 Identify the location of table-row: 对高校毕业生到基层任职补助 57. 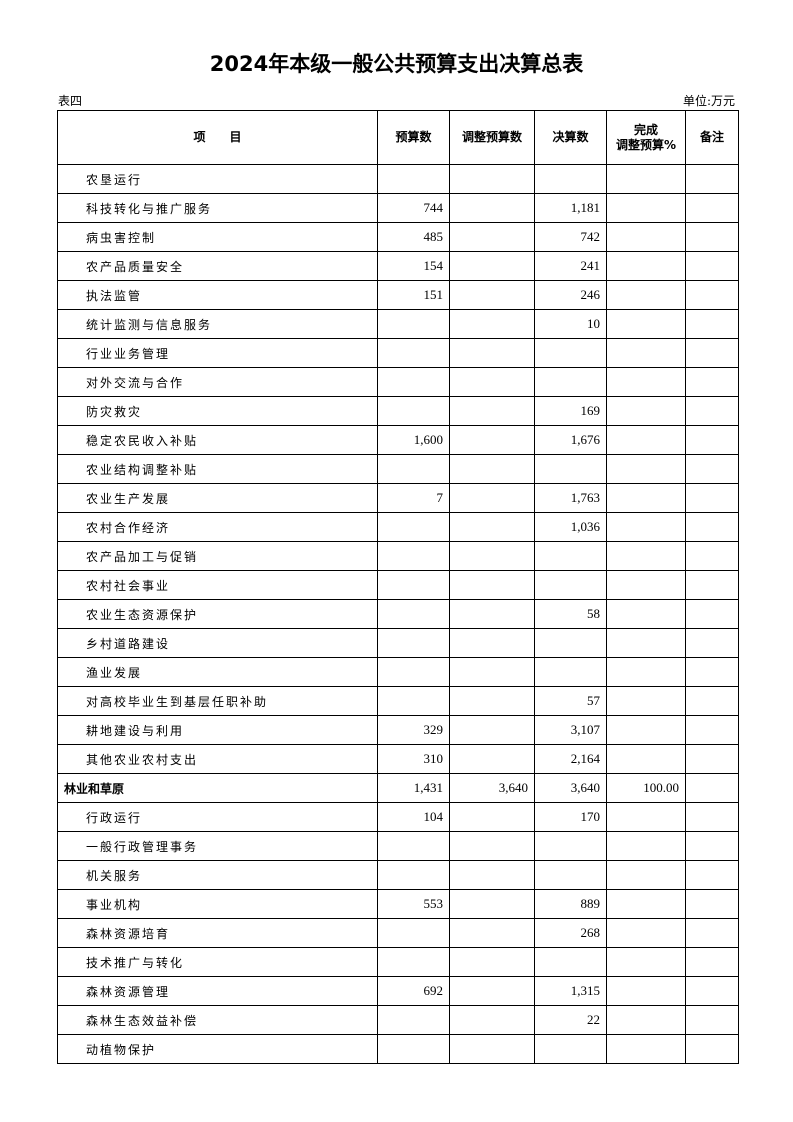
(398, 701).